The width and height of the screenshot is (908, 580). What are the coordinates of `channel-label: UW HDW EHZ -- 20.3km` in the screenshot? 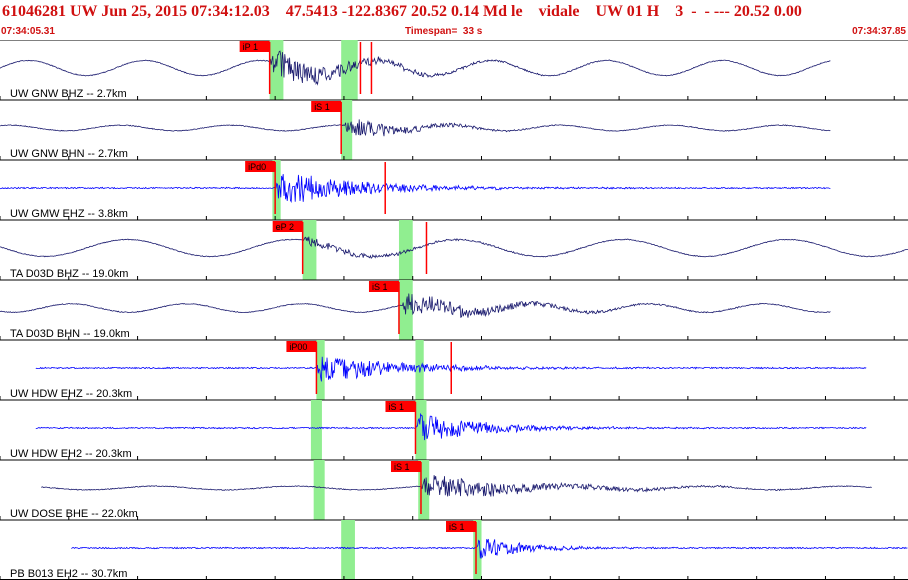 It's located at (71, 394).